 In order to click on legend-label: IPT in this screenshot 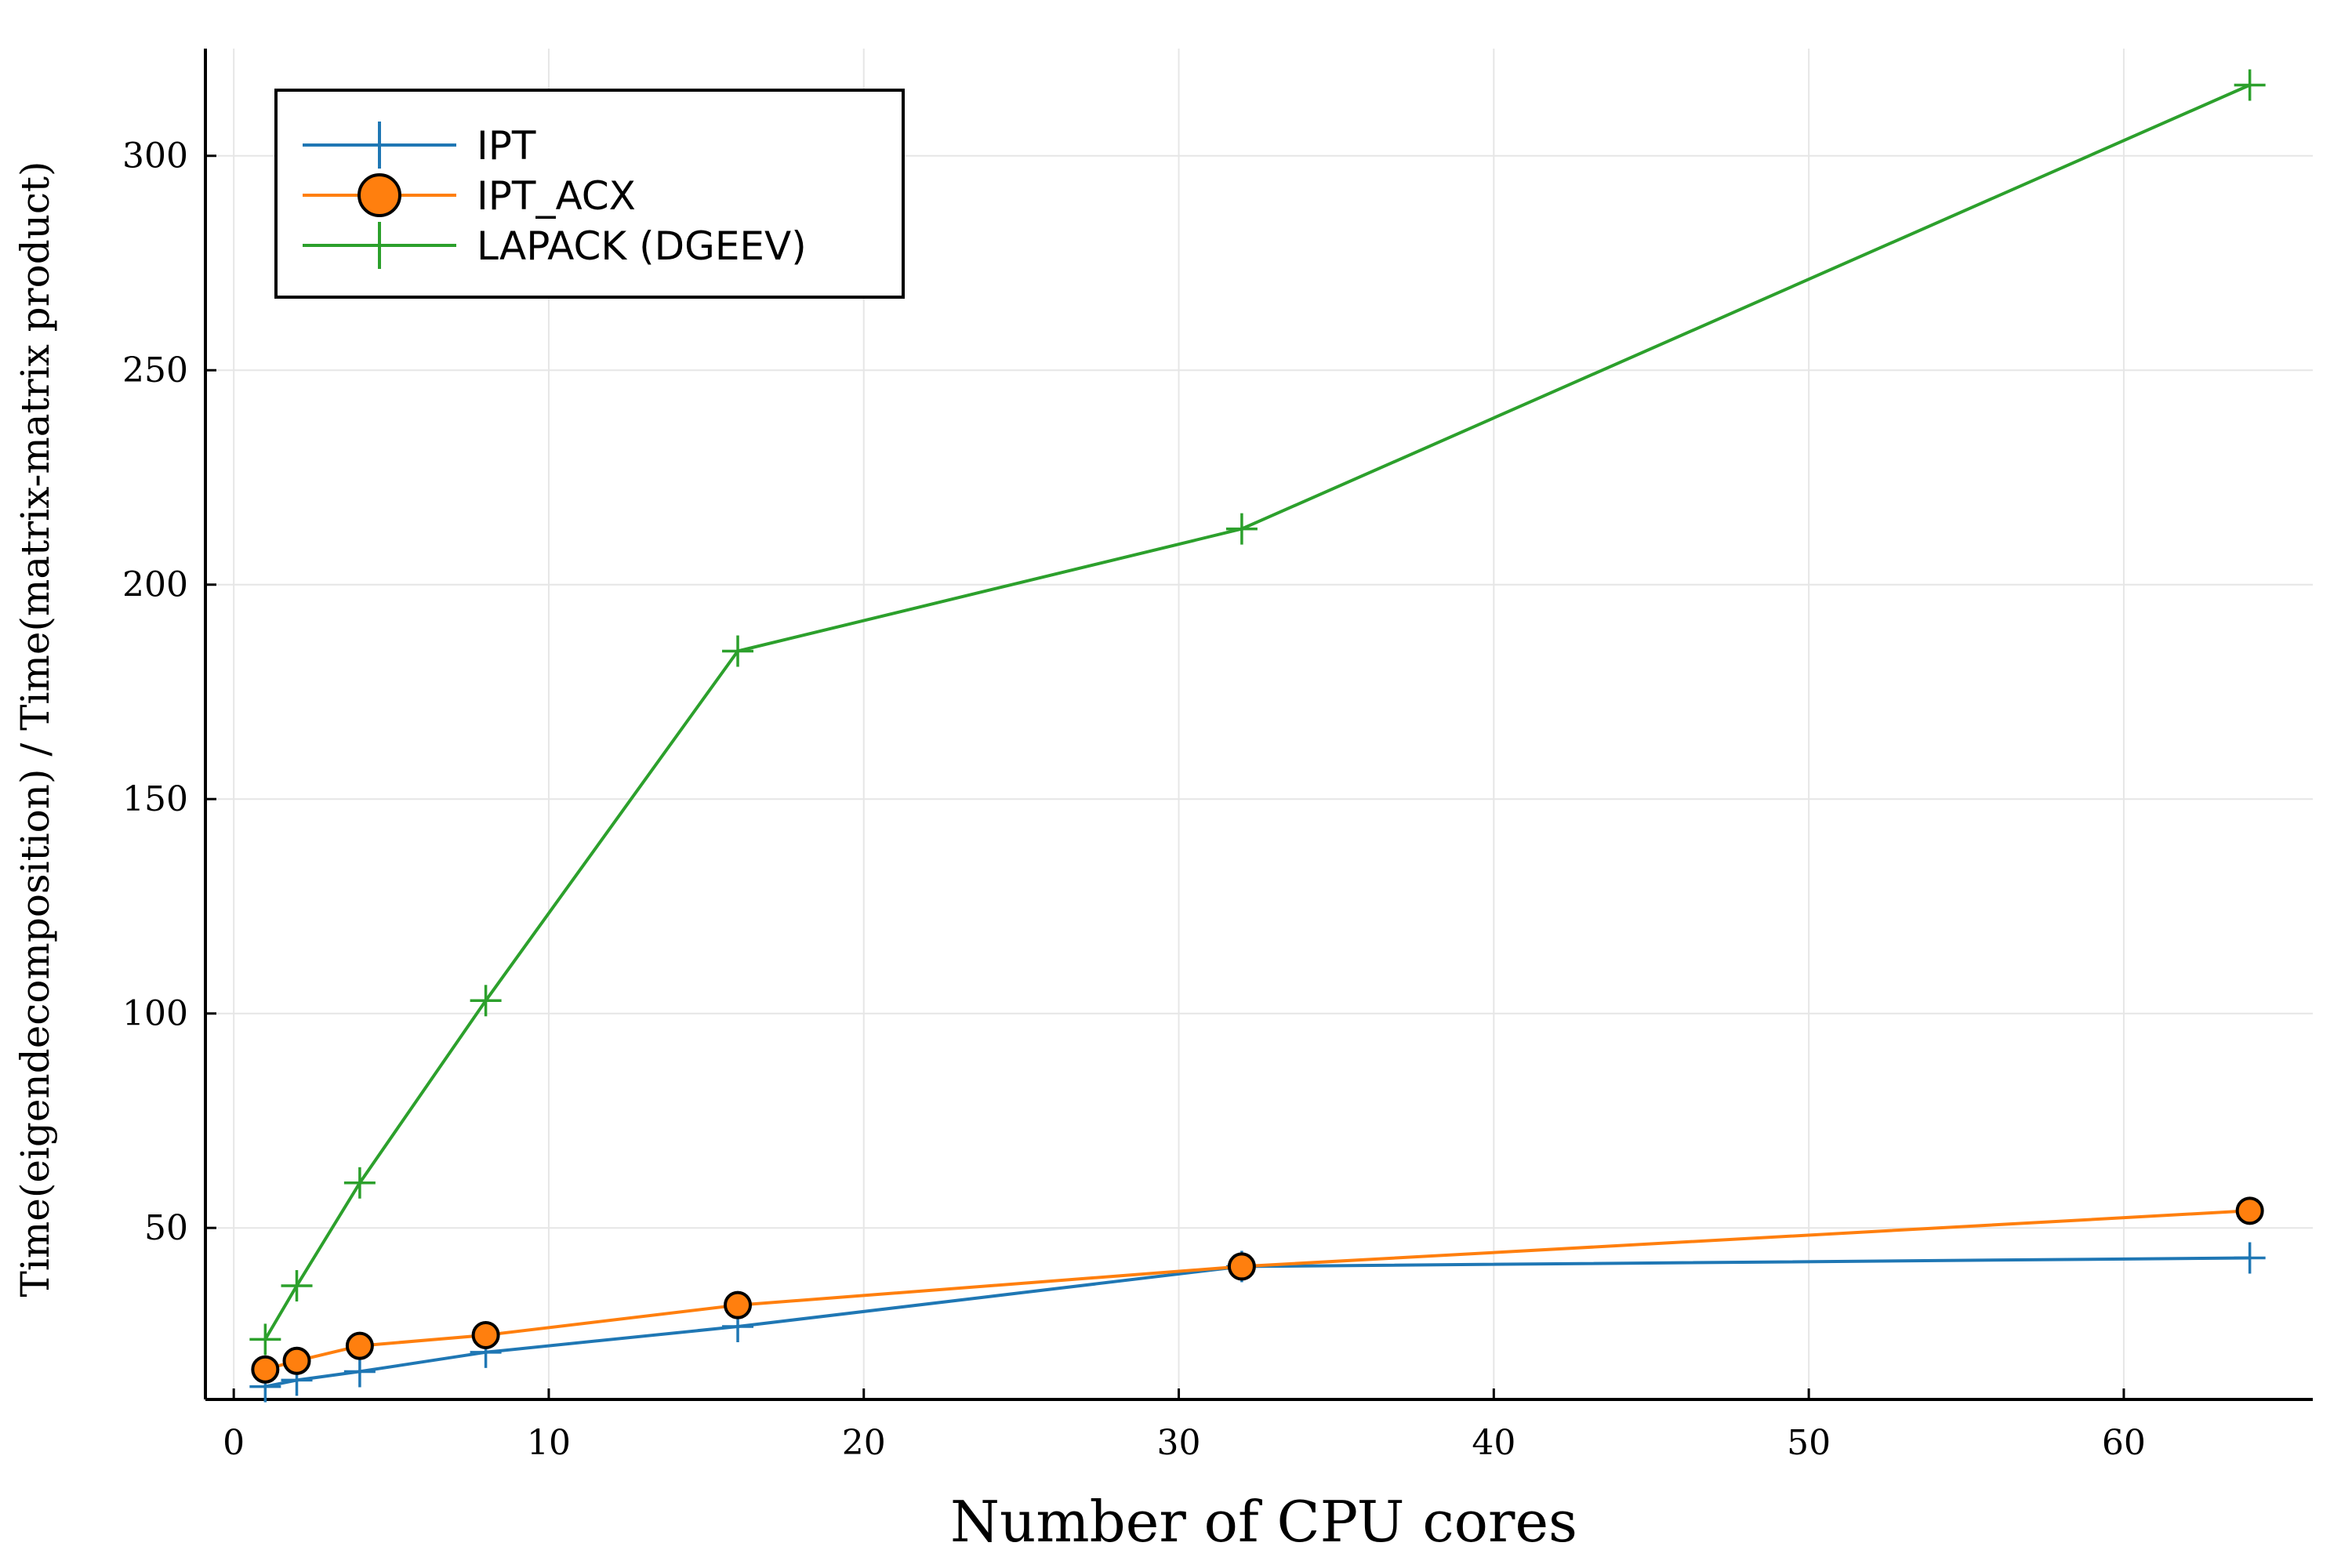, I will do `click(506, 146)`.